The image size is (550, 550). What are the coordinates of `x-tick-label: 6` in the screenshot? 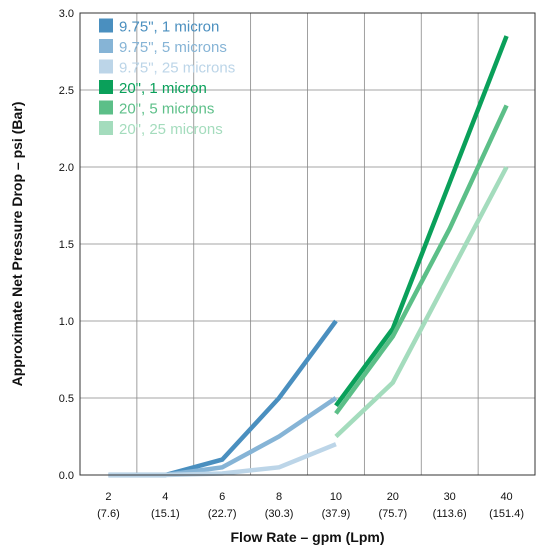 It's located at (222, 497).